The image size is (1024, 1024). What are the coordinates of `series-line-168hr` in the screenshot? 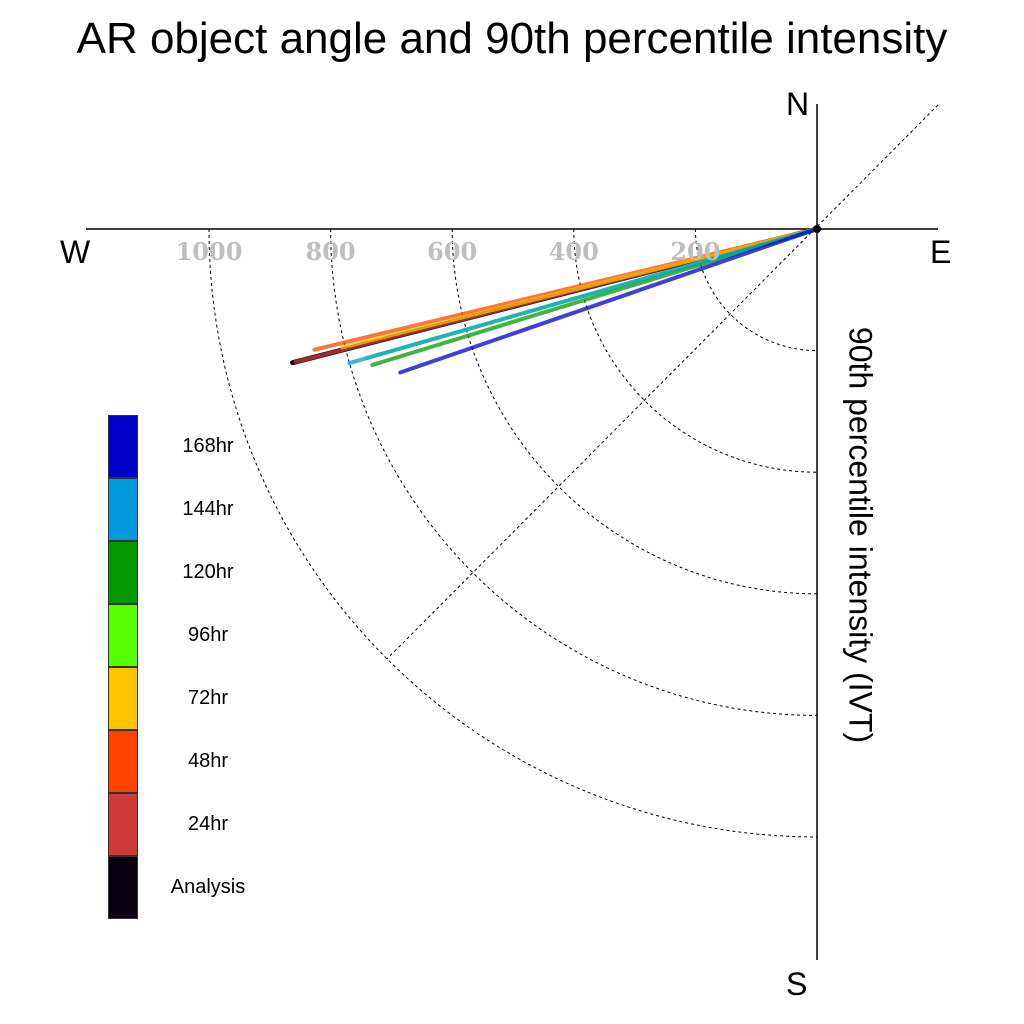 It's located at (608, 301).